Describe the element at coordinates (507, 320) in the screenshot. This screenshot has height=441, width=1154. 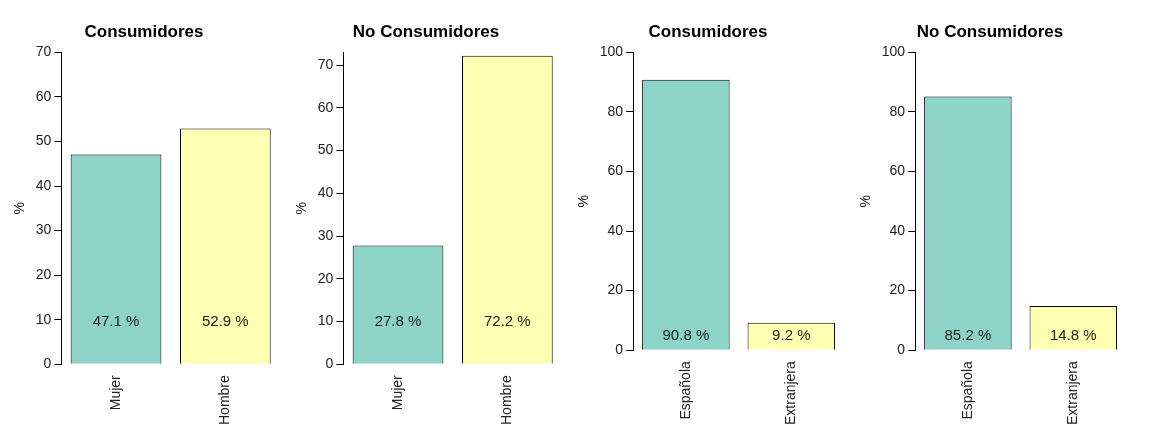
I see `data-label: 72.2 %` at that location.